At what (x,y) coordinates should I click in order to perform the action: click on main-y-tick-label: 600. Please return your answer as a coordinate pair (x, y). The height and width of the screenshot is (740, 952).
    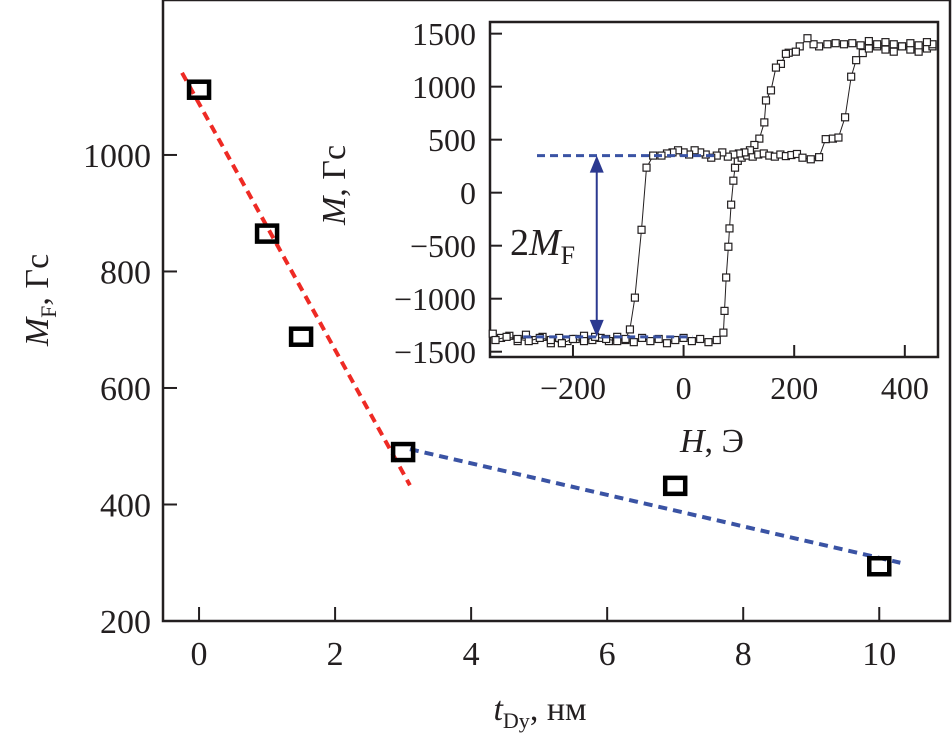
    Looking at the image, I should click on (125, 389).